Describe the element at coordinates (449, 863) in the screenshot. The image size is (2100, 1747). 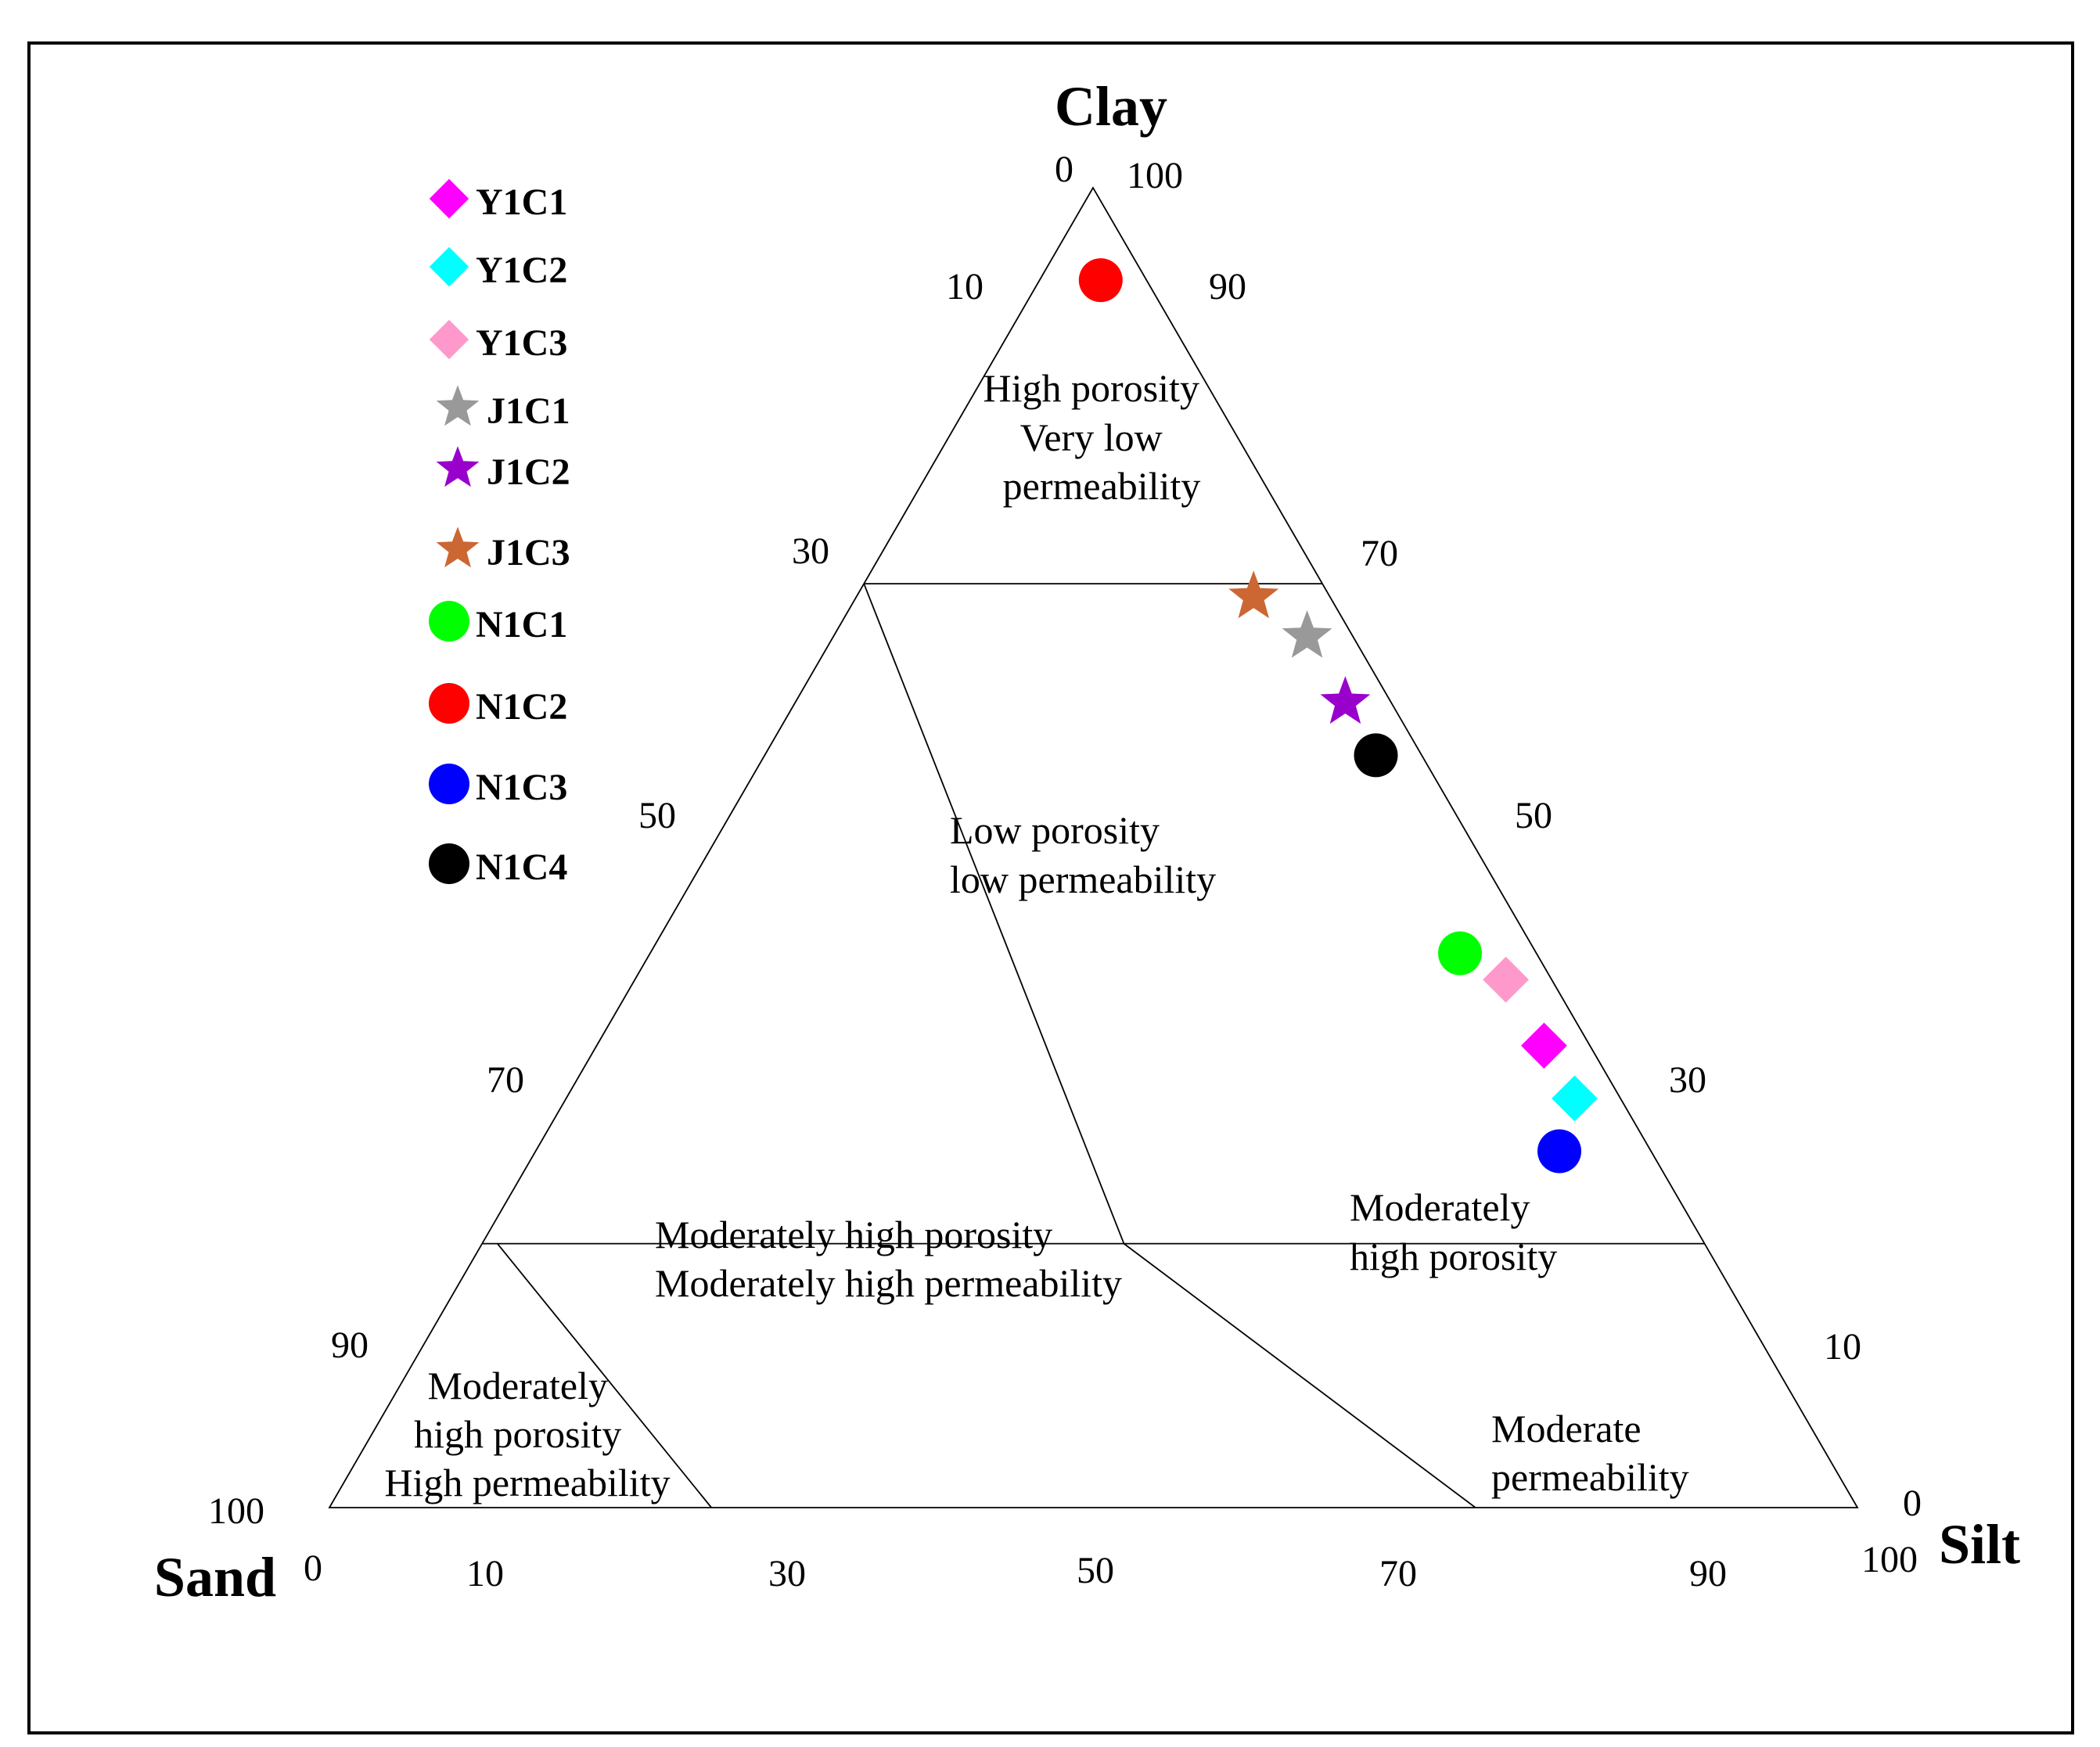
I see `legend-marker-n1c4` at that location.